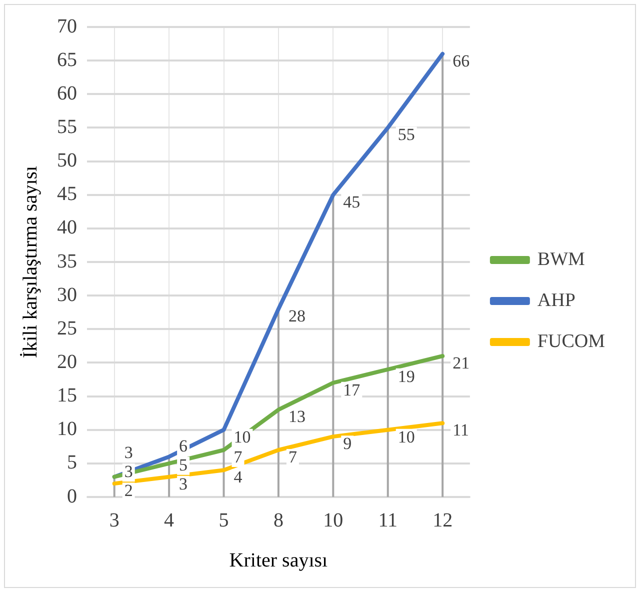 The width and height of the screenshot is (641, 593). What do you see at coordinates (67, 26) in the screenshot?
I see `y-tick-label: 70` at bounding box center [67, 26].